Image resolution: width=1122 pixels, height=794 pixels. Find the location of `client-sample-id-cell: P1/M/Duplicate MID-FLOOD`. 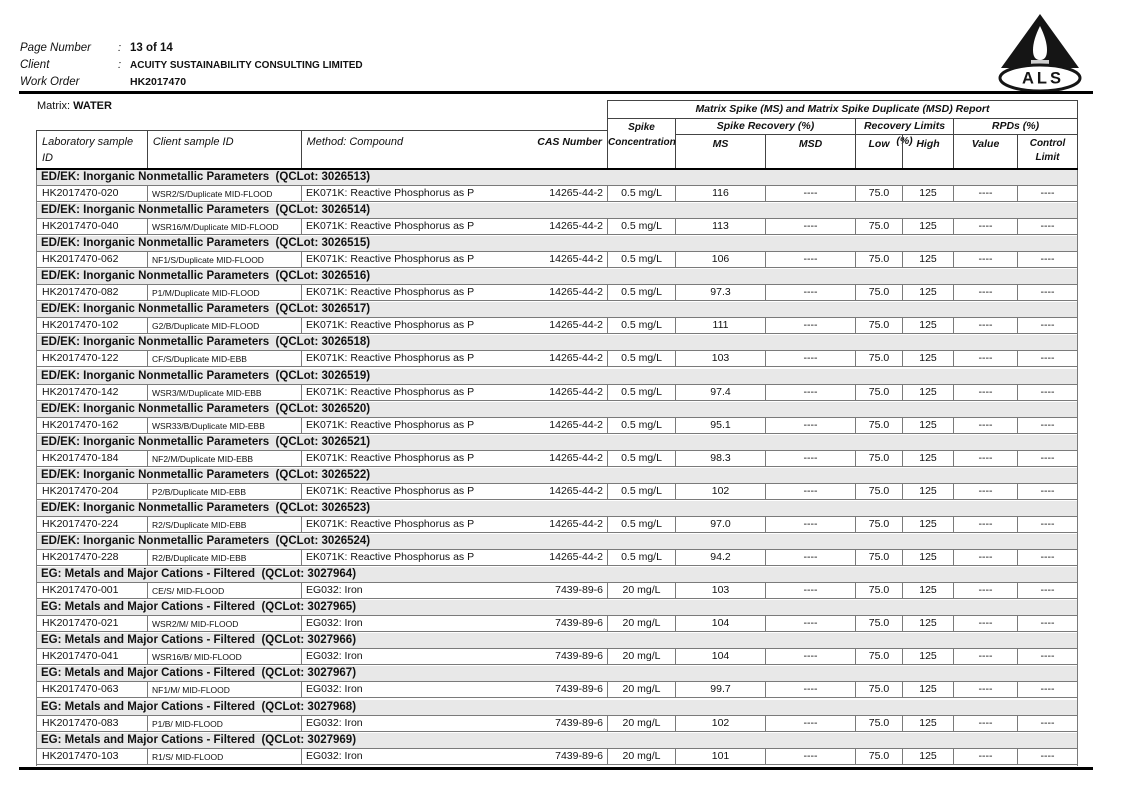

client-sample-id-cell: P1/M/Duplicate MID-FLOOD is located at coordinates (225, 293).